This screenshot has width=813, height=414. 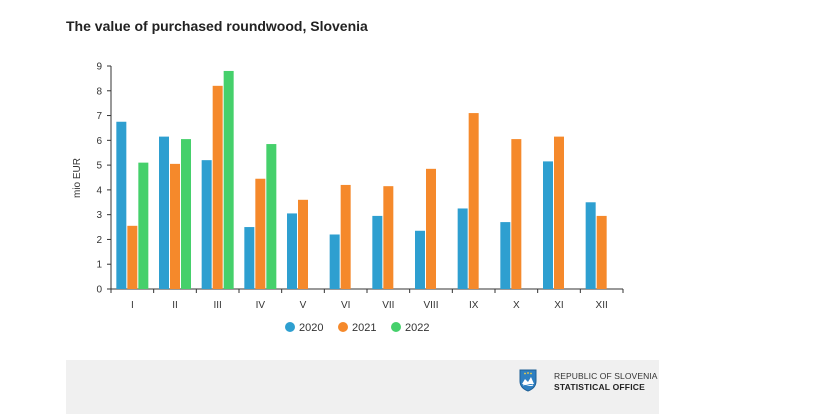 I want to click on y-axis-label: mio EUR, so click(x=77, y=178).